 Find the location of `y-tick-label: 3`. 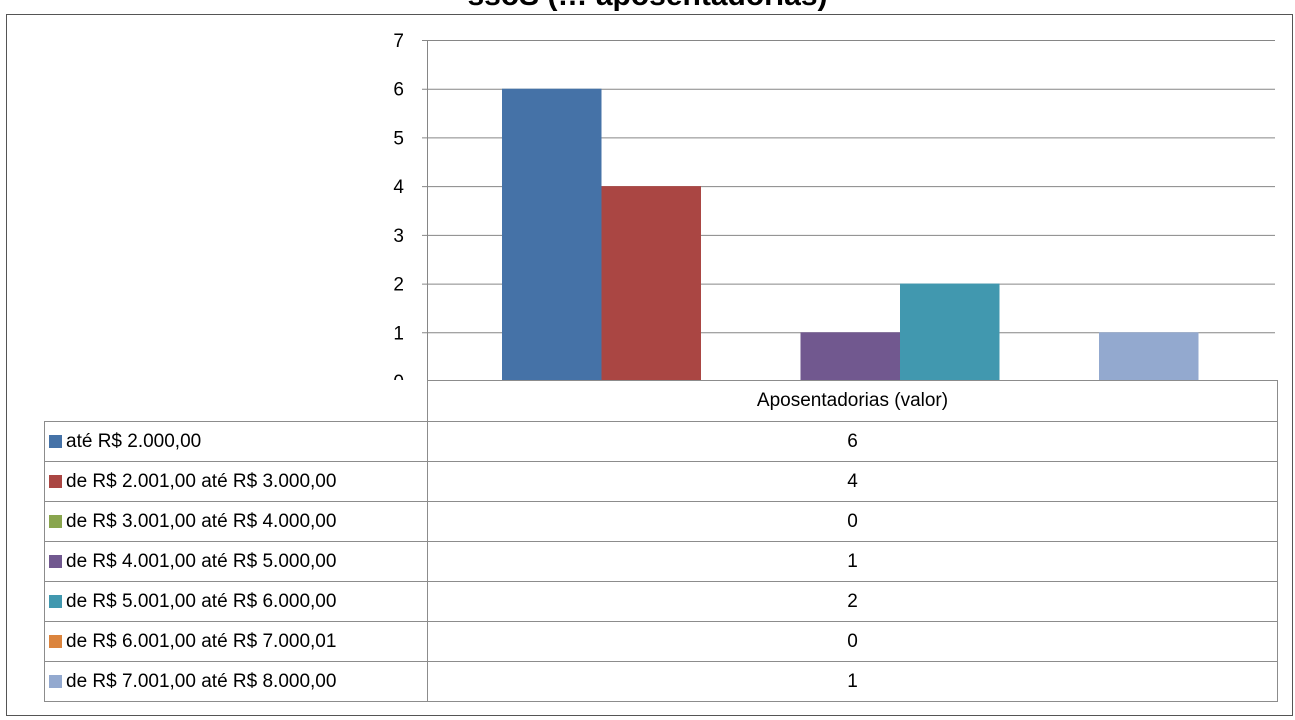

y-tick-label: 3 is located at coordinates (398, 236).